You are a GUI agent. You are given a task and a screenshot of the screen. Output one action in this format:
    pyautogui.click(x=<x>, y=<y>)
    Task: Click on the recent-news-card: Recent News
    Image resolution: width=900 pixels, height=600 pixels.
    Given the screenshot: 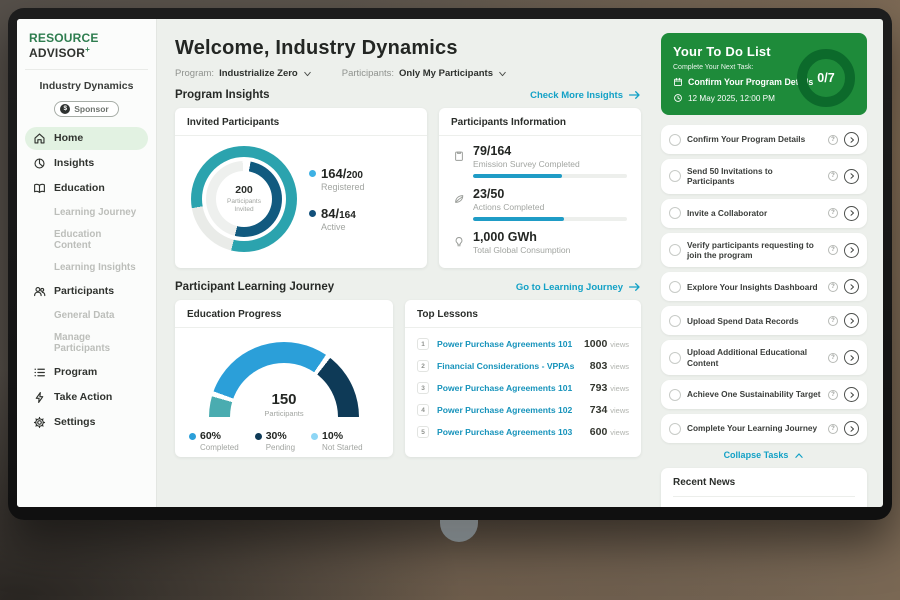 What is the action you would take?
    pyautogui.click(x=764, y=487)
    